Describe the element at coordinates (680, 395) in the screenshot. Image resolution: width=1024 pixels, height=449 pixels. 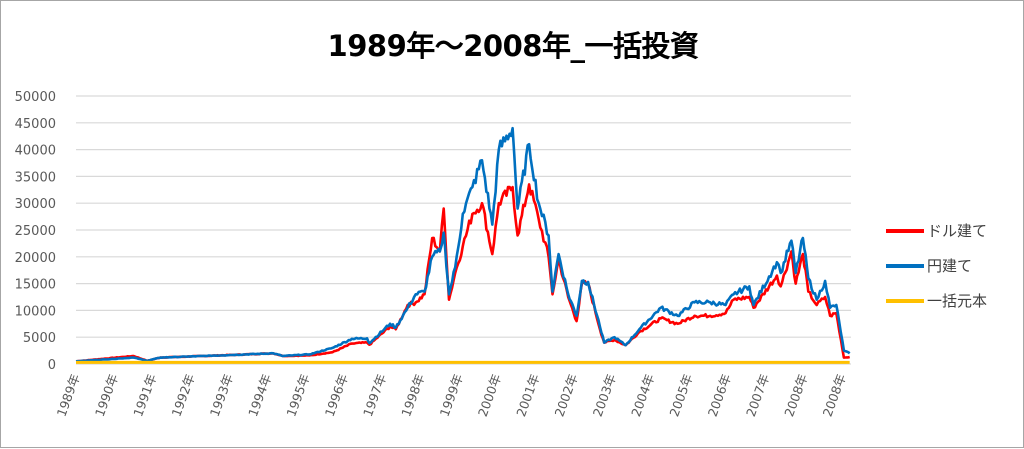
I see `x-tick-label: 2005年` at that location.